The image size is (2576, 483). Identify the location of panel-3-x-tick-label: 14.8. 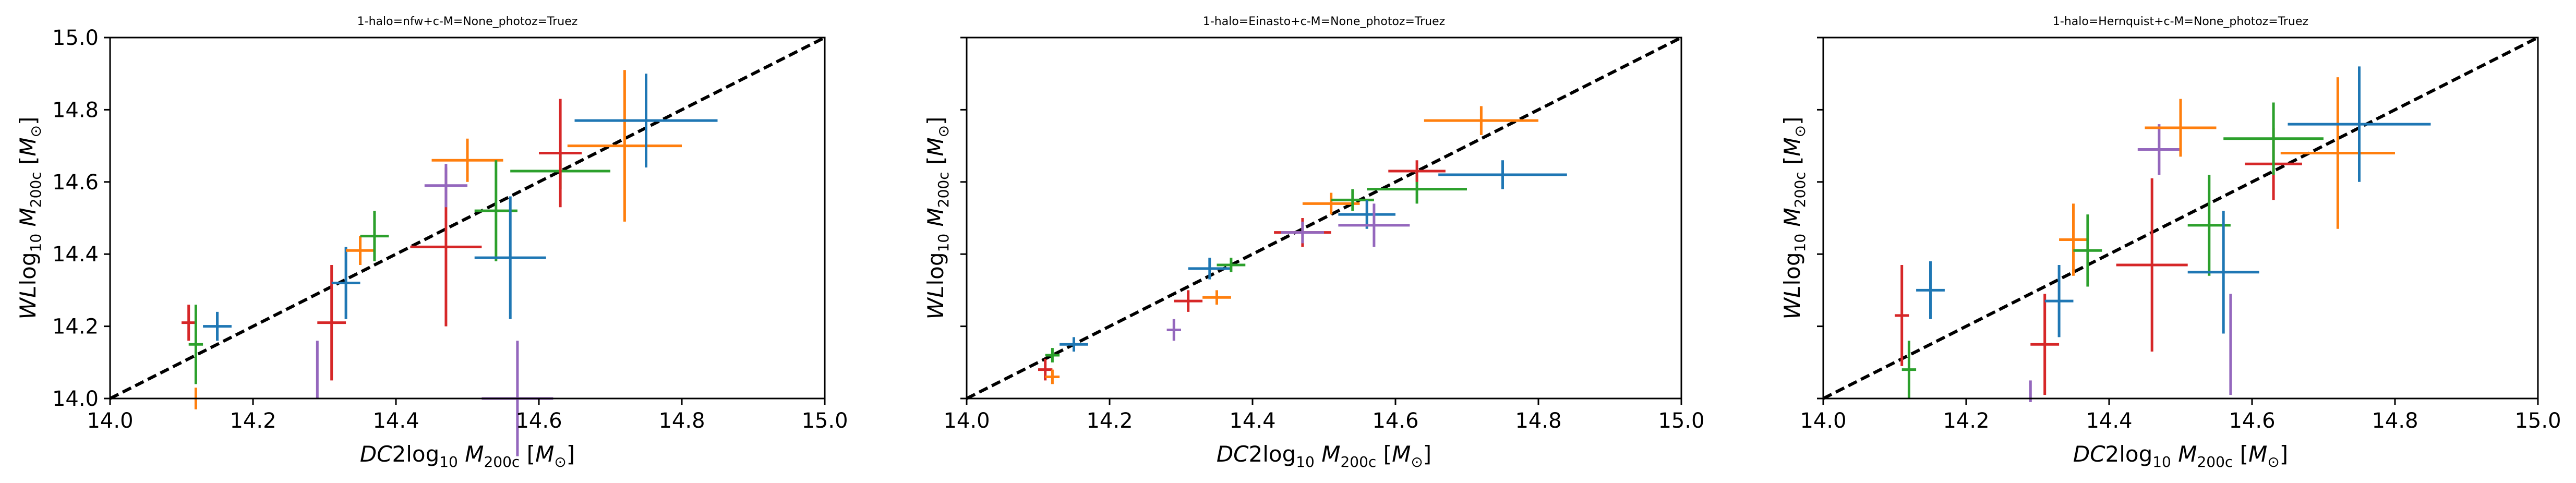
(2395, 421).